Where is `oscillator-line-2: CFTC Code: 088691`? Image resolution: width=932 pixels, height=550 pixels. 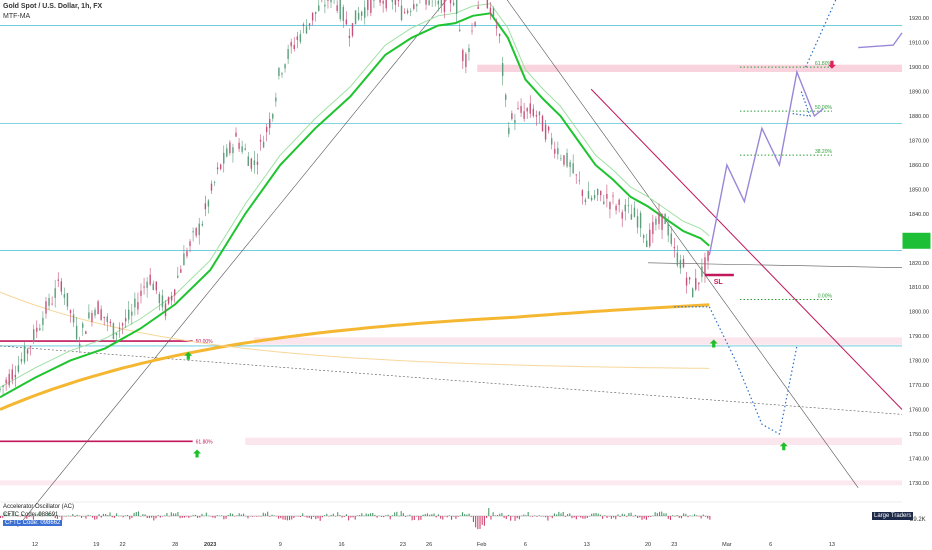
oscillator-line-2: CFTC Code: 088691 is located at coordinates (31, 515).